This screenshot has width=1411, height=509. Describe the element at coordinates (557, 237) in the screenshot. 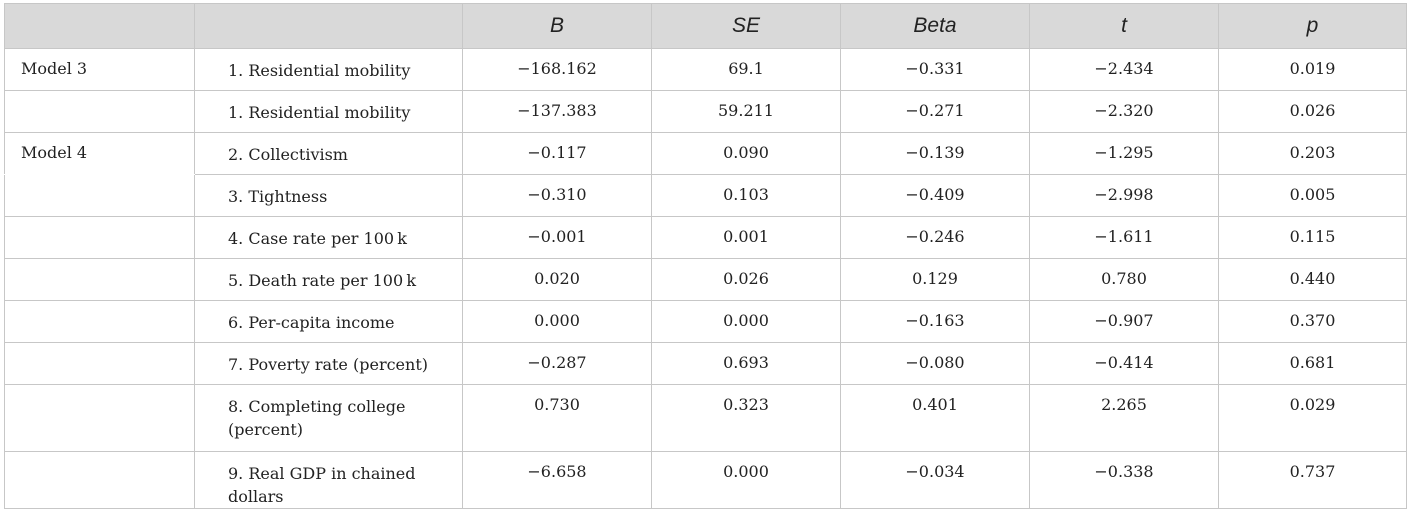

I see `b-cell: −0.001` at that location.